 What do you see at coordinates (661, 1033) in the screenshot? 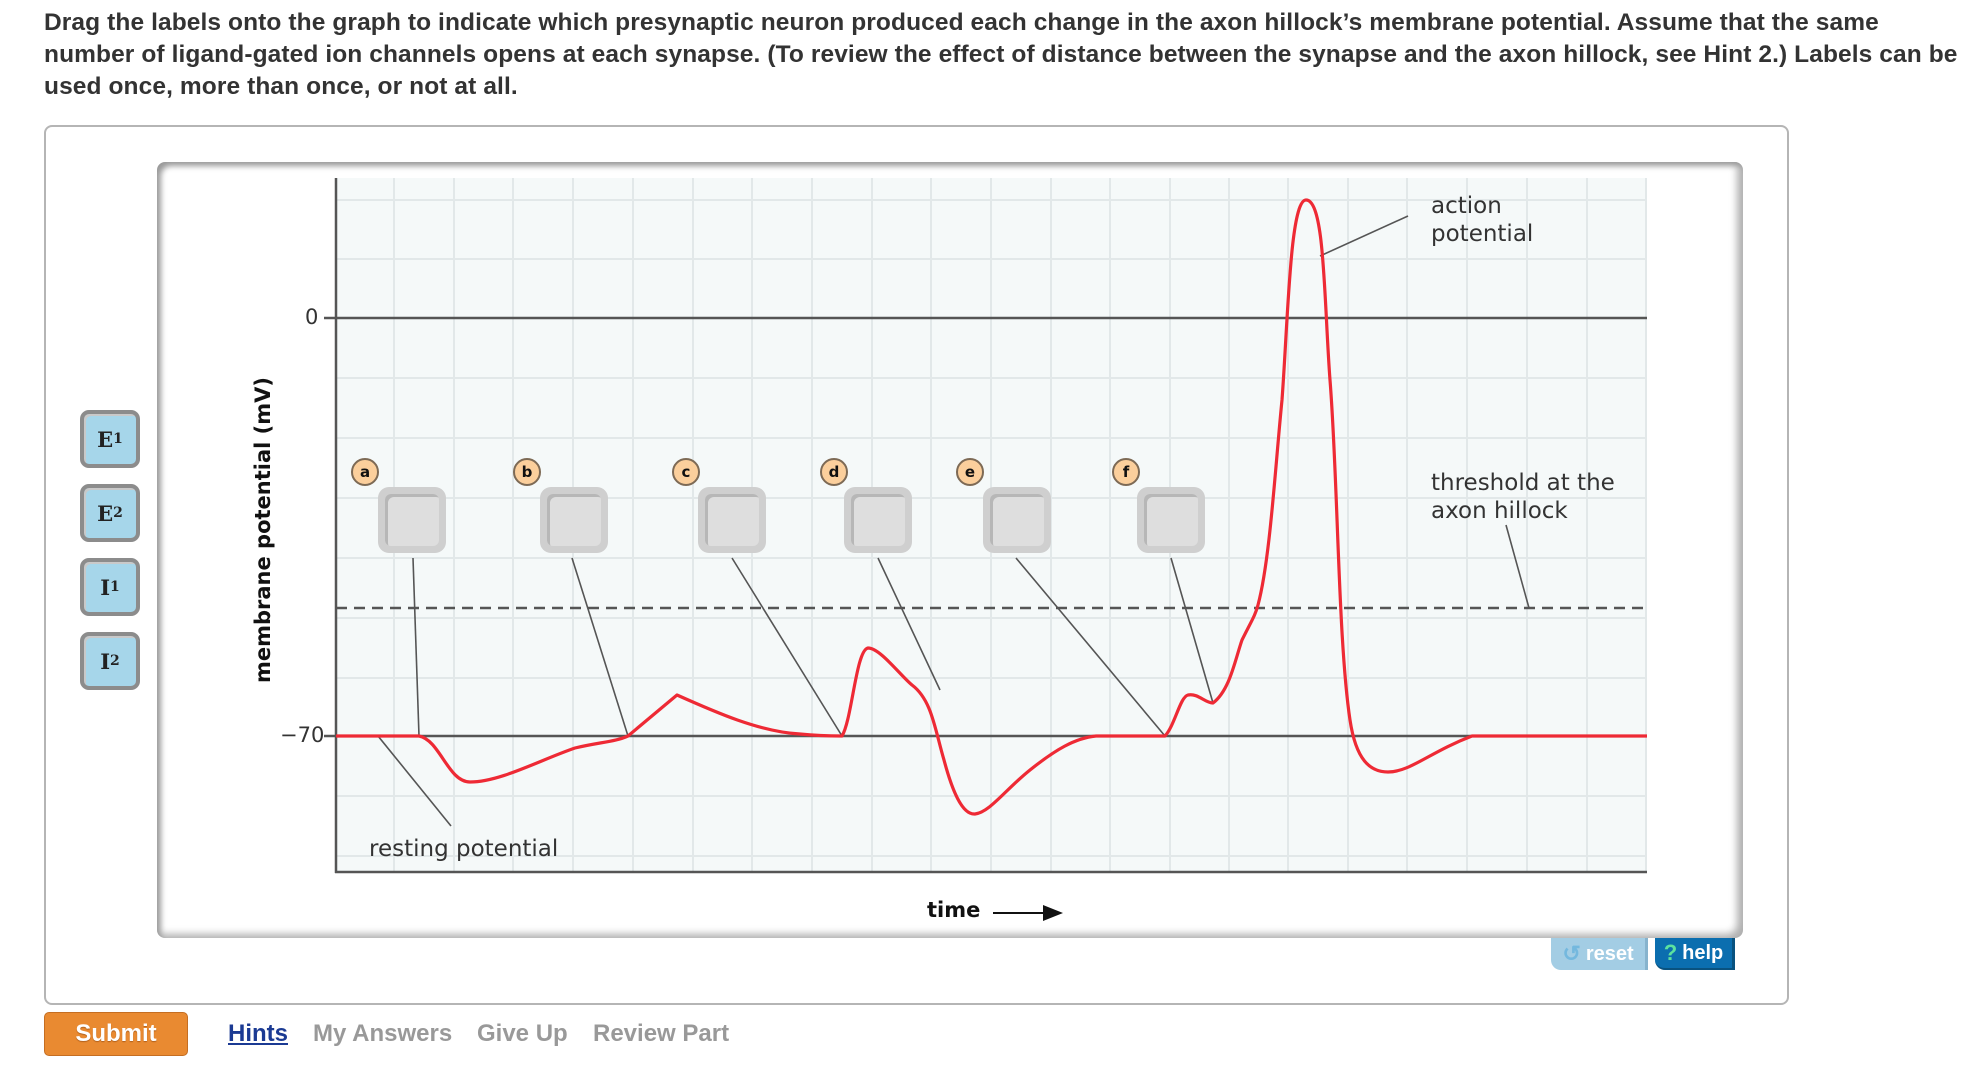
I see `review-part-link: Review Part` at bounding box center [661, 1033].